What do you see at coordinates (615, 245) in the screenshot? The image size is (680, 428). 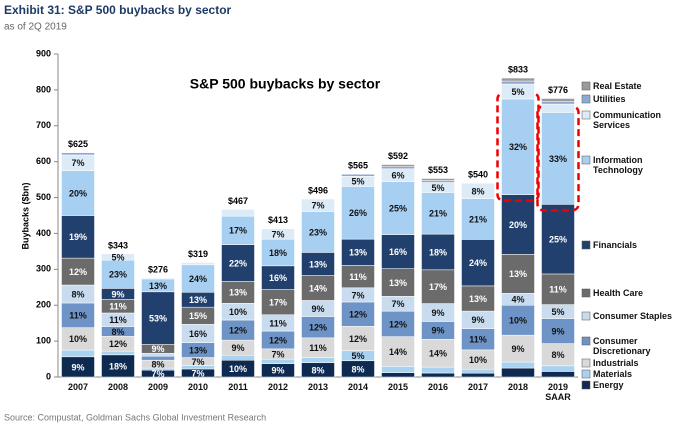 I see `legend-label: Financials` at bounding box center [615, 245].